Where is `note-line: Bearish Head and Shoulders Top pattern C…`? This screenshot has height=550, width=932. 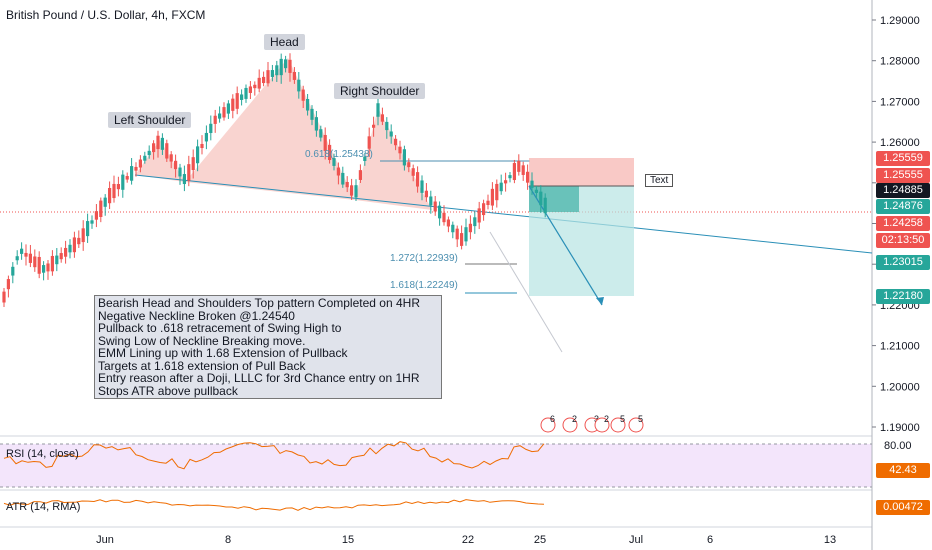
note-line: Bearish Head and Shoulders Top pattern C… is located at coordinates (259, 303).